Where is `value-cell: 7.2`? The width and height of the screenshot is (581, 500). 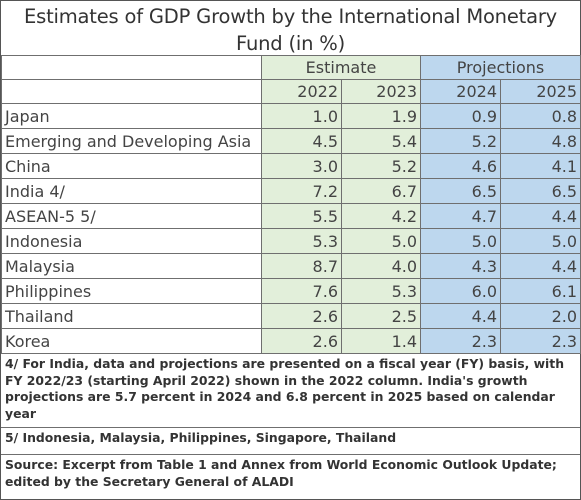 value-cell: 7.2 is located at coordinates (301, 191).